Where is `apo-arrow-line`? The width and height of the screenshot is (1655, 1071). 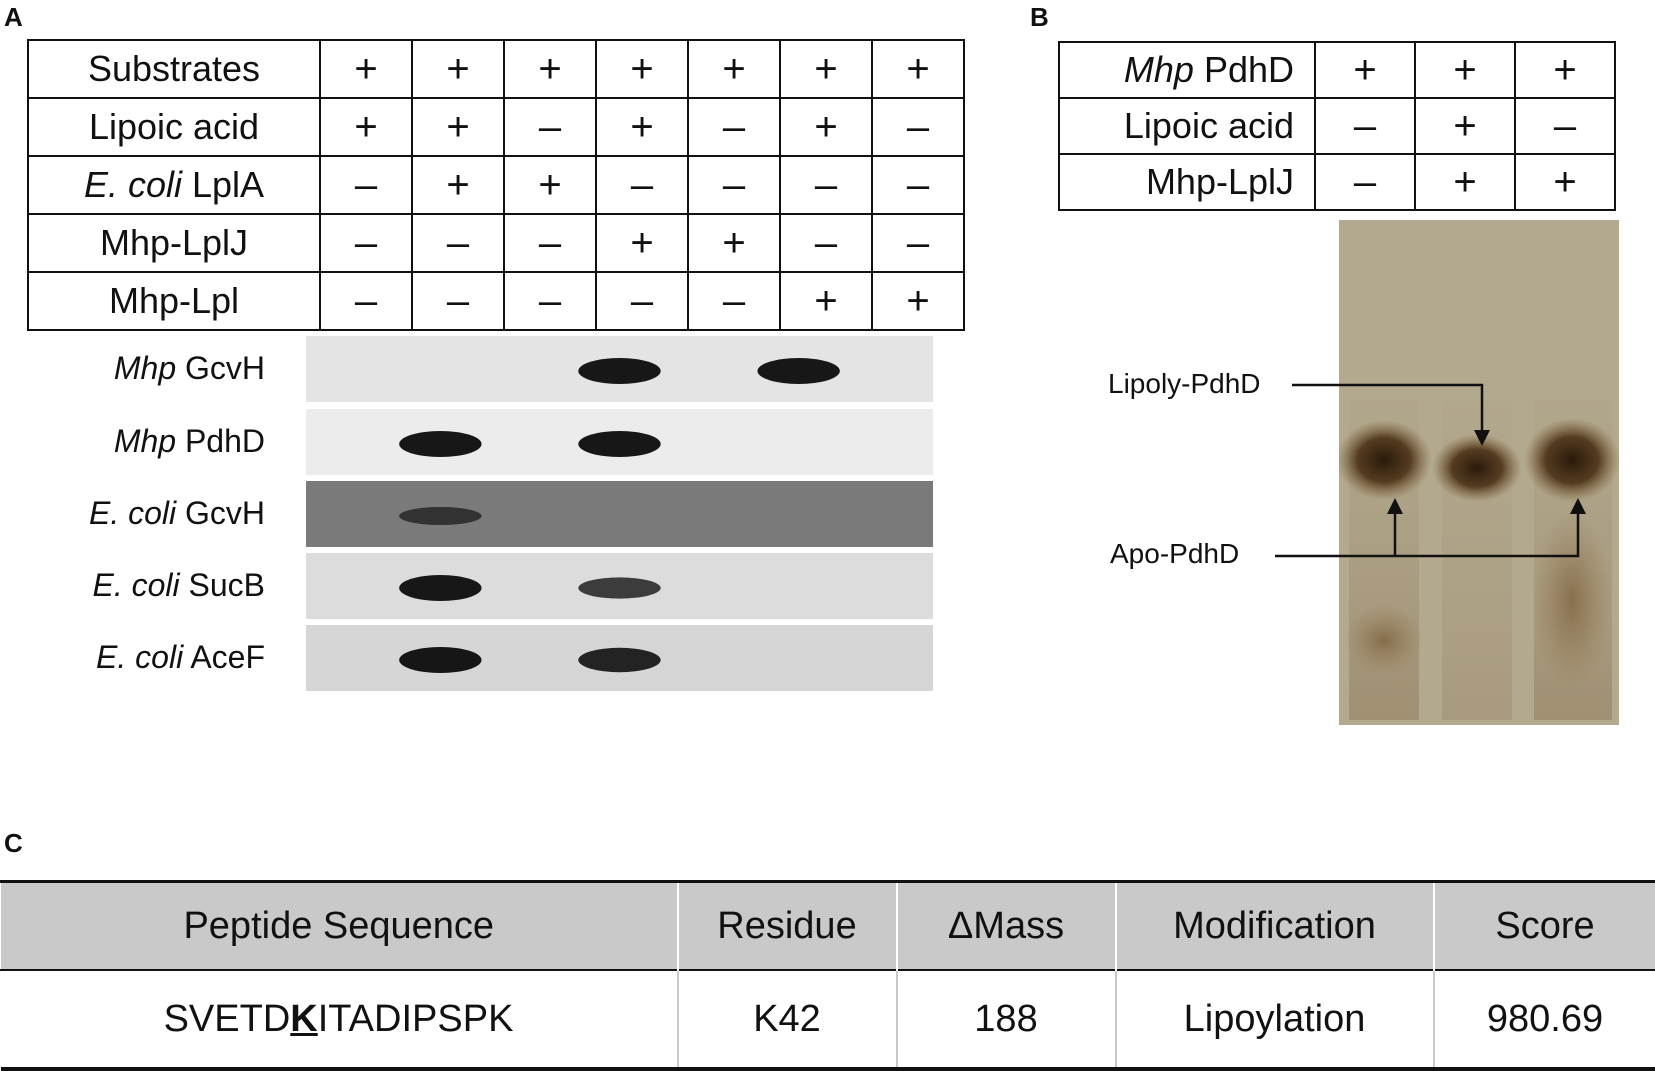
apo-arrow-line is located at coordinates (1427, 531).